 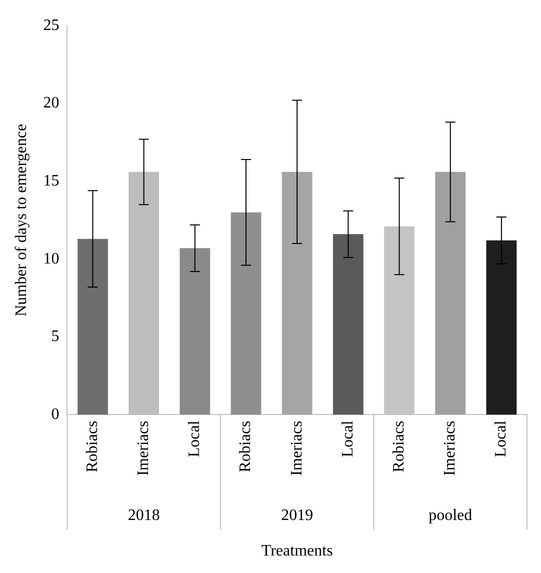 I want to click on y-tick-label: 25, so click(x=51, y=25).